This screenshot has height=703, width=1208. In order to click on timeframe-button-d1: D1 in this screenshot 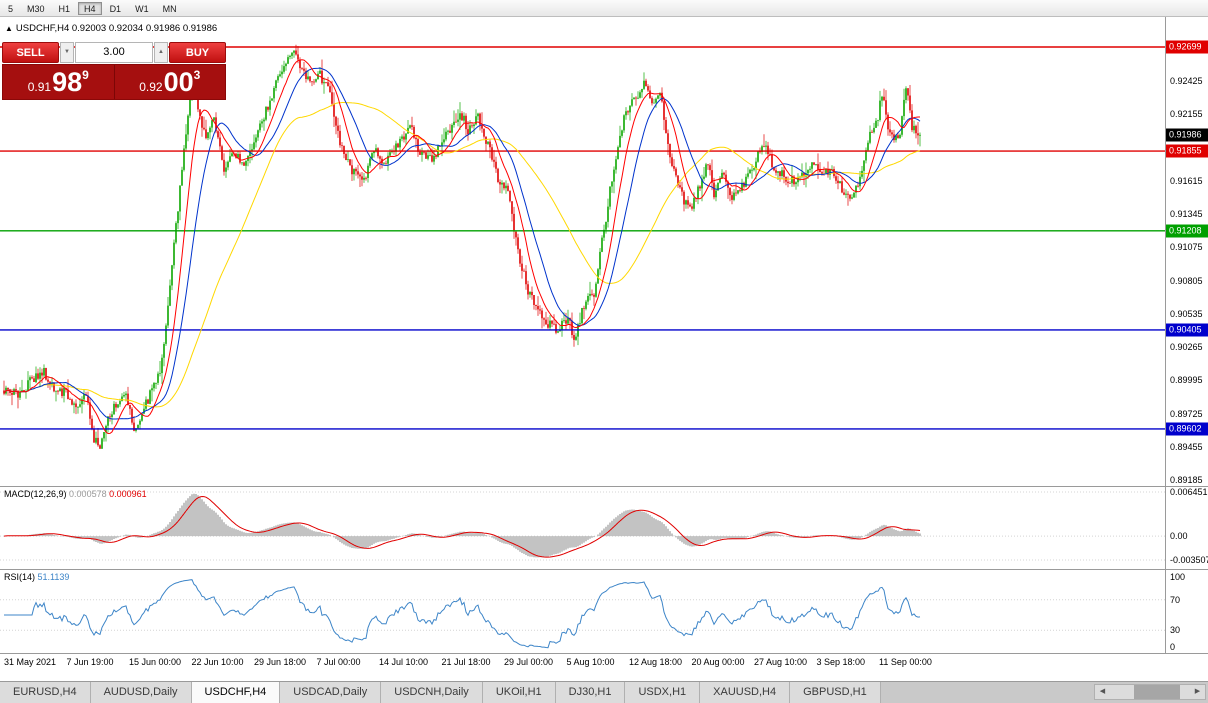, I will do `click(115, 8)`.